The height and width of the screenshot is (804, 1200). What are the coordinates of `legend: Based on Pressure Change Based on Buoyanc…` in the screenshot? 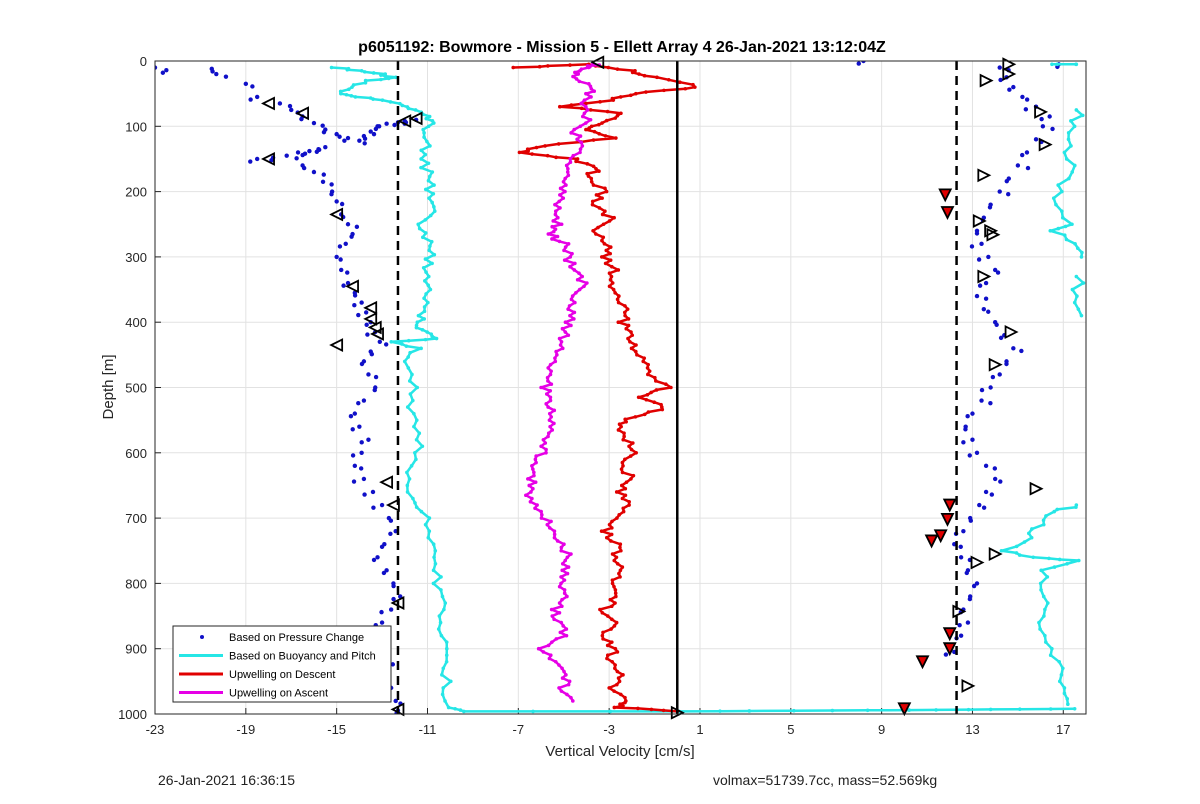 It's located at (282, 664).